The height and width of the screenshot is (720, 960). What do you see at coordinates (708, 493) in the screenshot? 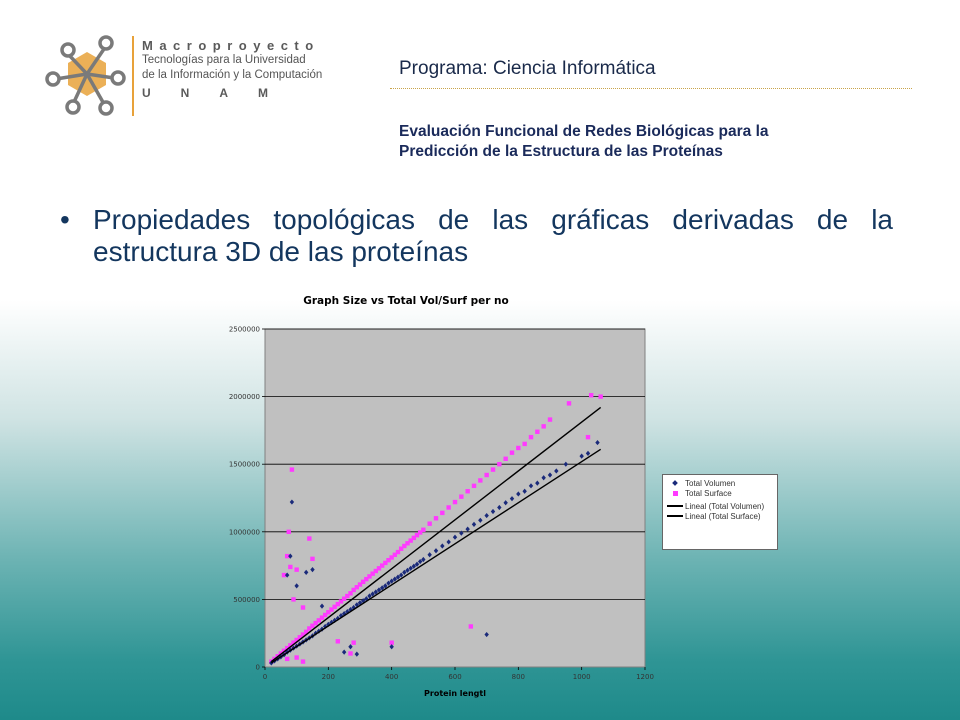
I see `legend-label-surface: Total Surface` at bounding box center [708, 493].